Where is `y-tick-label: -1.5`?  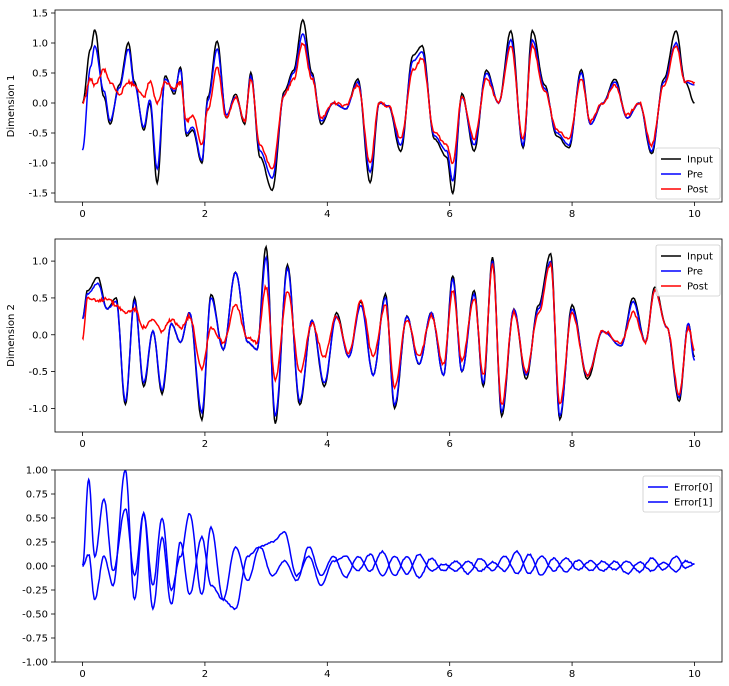
y-tick-label: -1.5 is located at coordinates (38, 194).